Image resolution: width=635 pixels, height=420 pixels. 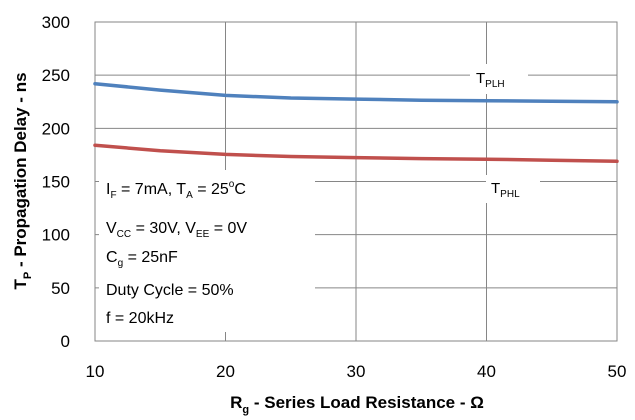 I want to click on tplh-label-bg, so click(x=499, y=79).